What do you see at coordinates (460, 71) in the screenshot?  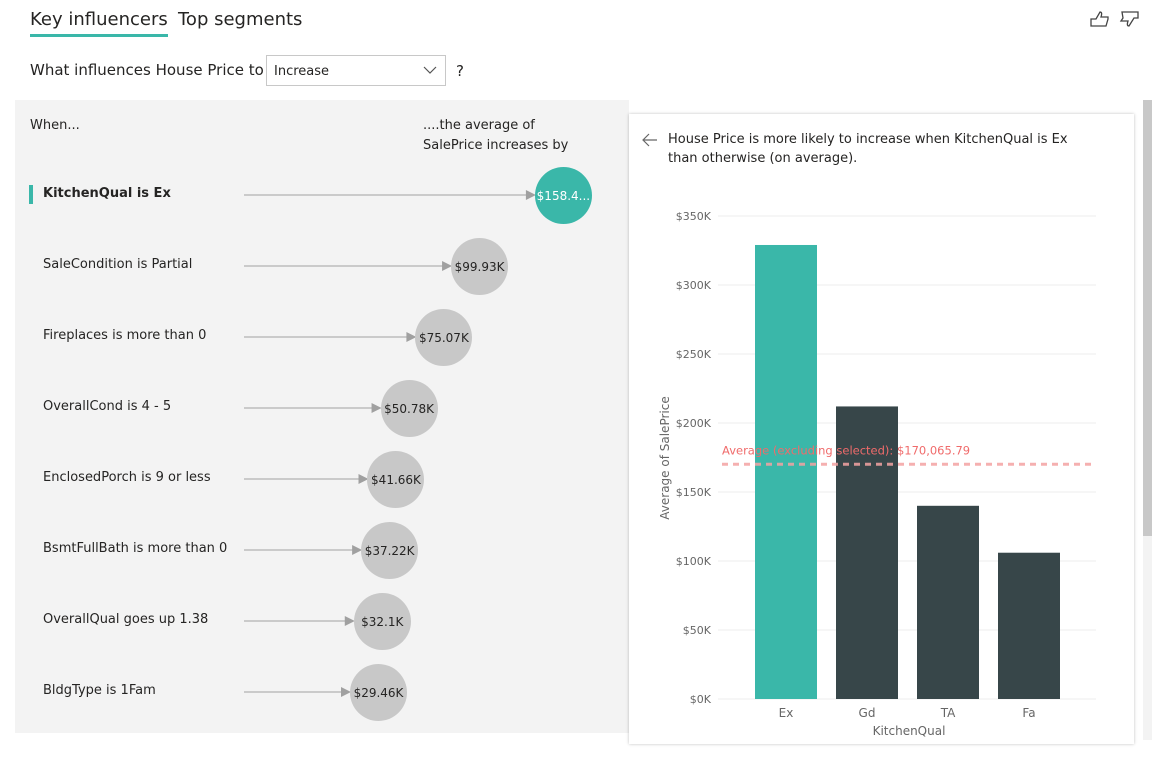 I see `help-question-mark: ?` at bounding box center [460, 71].